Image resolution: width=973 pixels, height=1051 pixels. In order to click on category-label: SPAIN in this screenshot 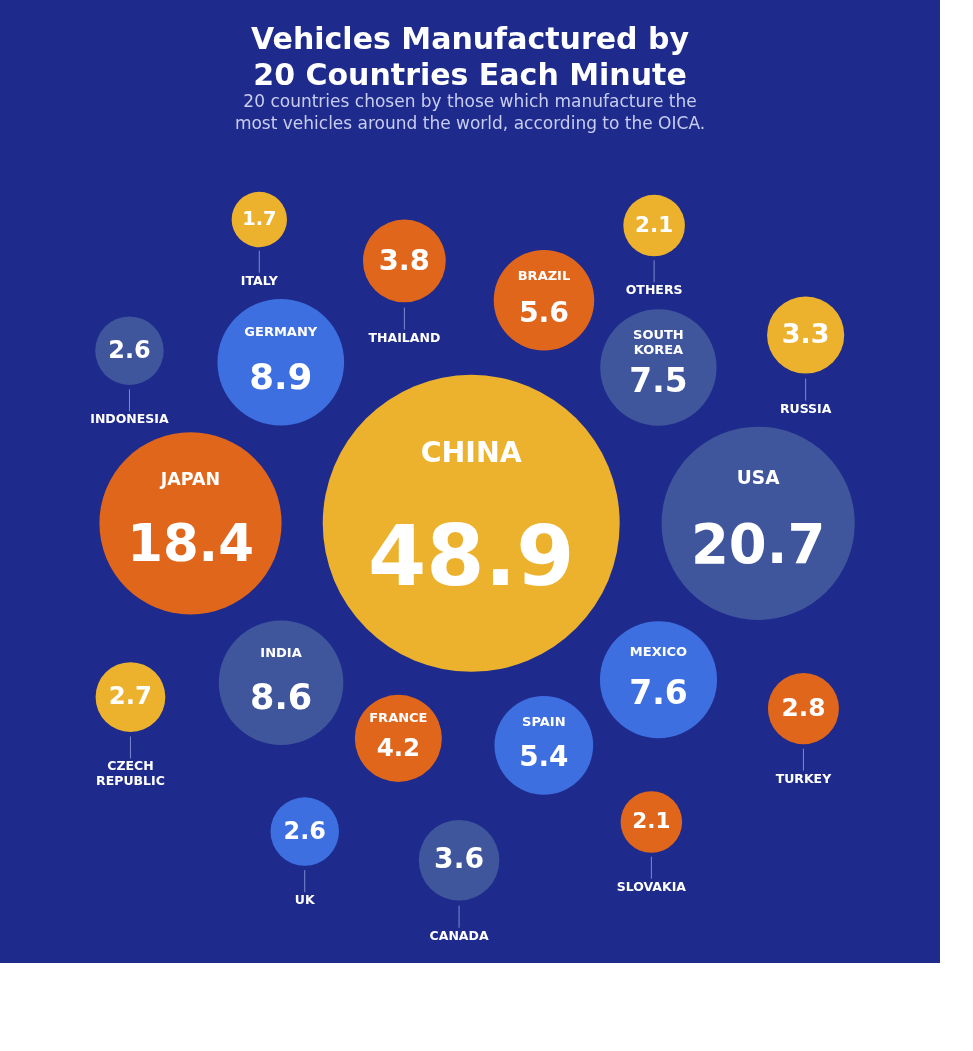, I will do `click(544, 721)`.